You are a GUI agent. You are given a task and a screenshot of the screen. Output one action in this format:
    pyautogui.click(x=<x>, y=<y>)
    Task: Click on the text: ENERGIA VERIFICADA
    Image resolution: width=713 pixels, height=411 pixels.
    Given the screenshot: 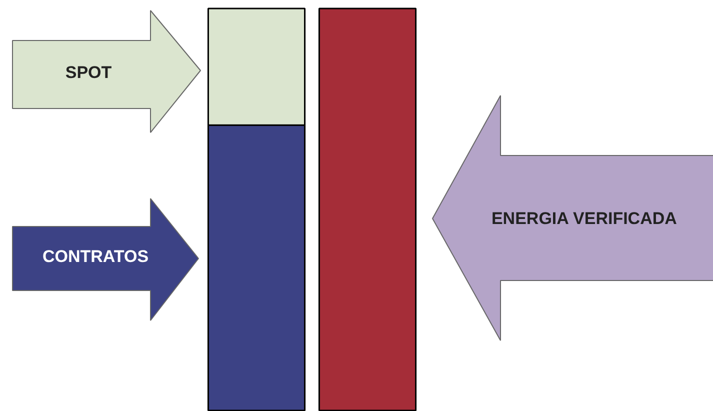 What is the action you would take?
    pyautogui.click(x=584, y=218)
    